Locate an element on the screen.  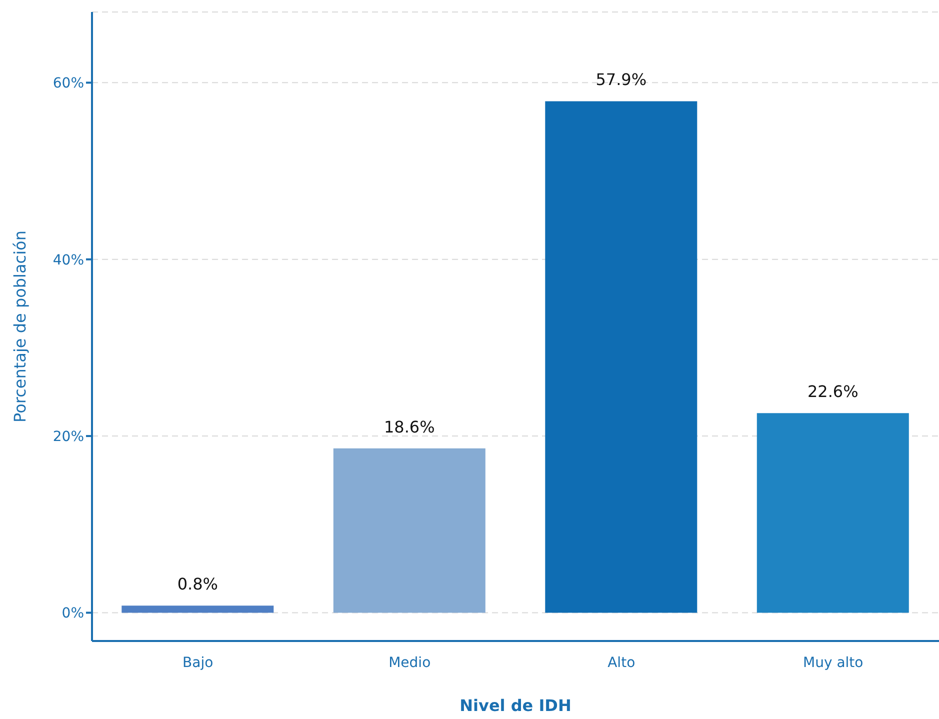
x-tick-label: Medio is located at coordinates (409, 662).